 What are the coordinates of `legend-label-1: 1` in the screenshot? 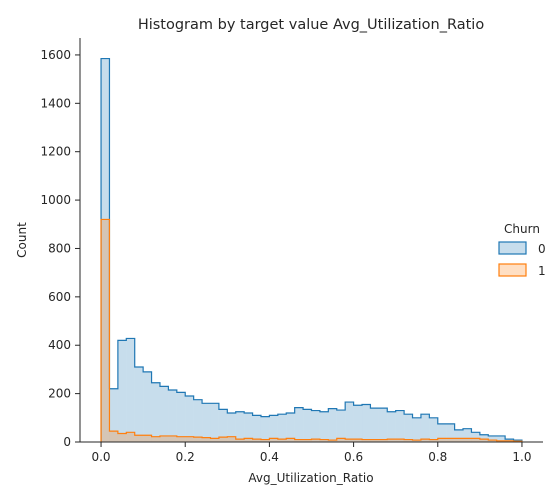 It's located at (542, 271).